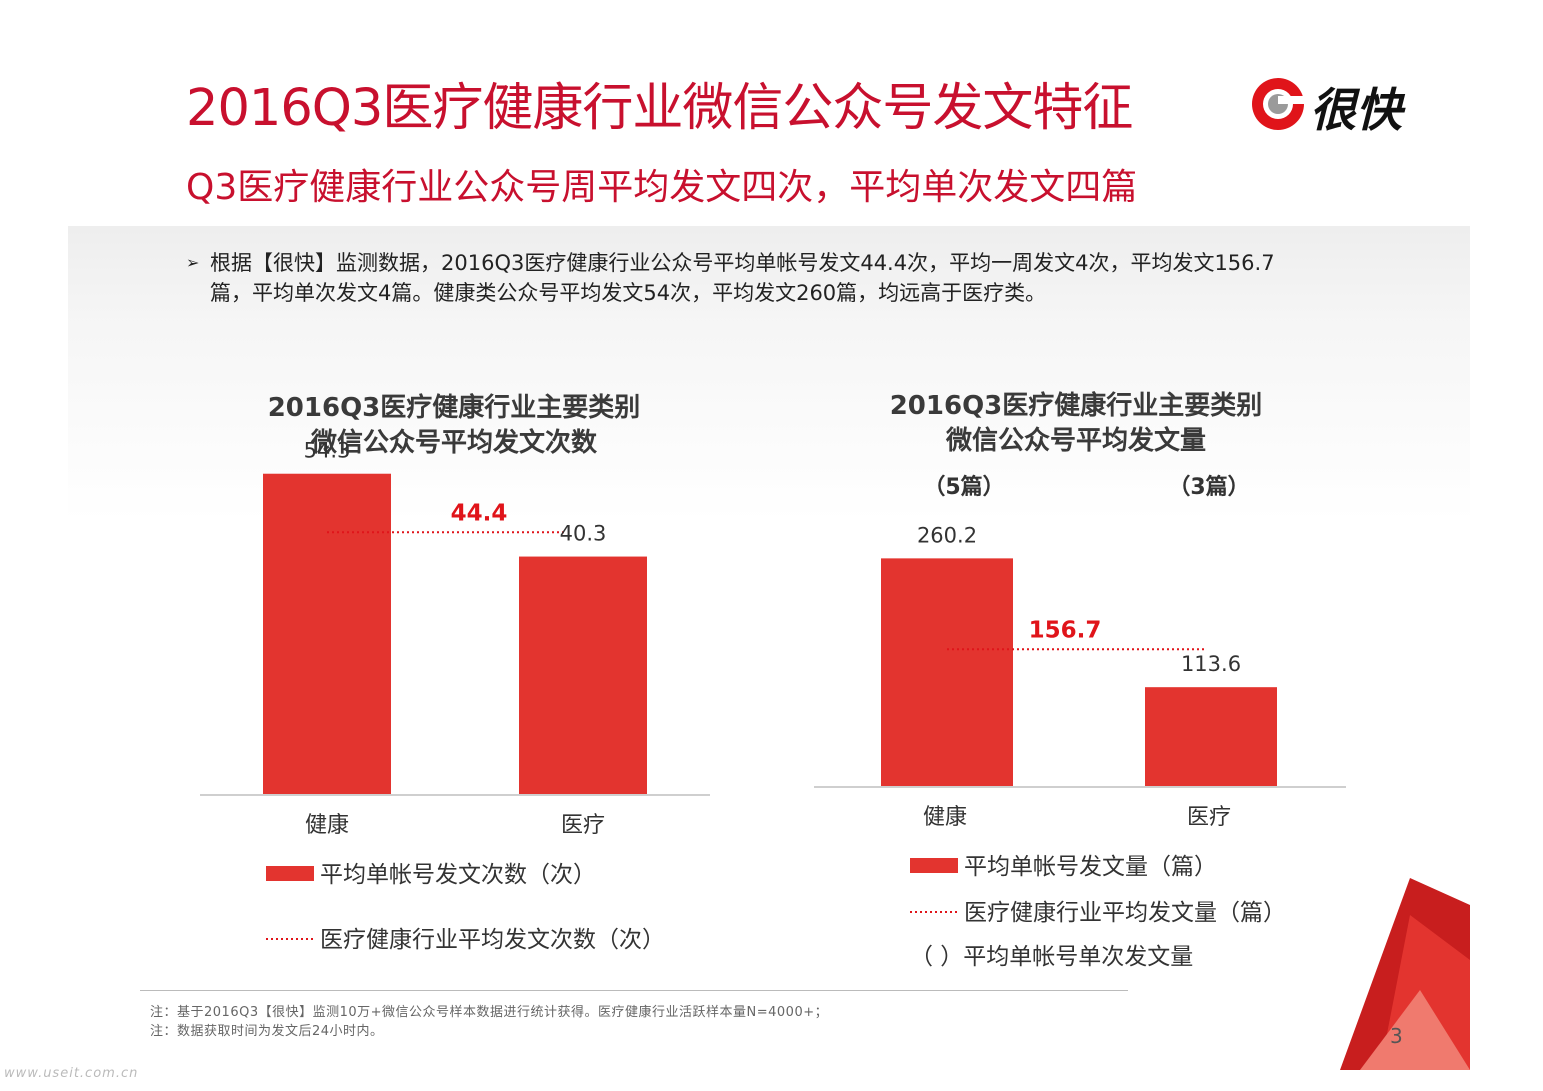  Describe the element at coordinates (1356, 110) in the screenshot. I see `logo-text: 很快` at that location.